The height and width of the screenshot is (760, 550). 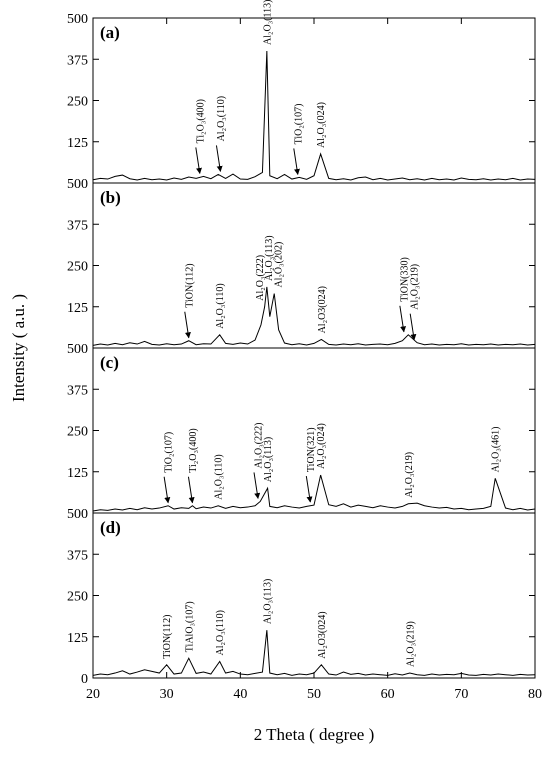 I want to click on panel-label: (a), so click(x=110, y=32).